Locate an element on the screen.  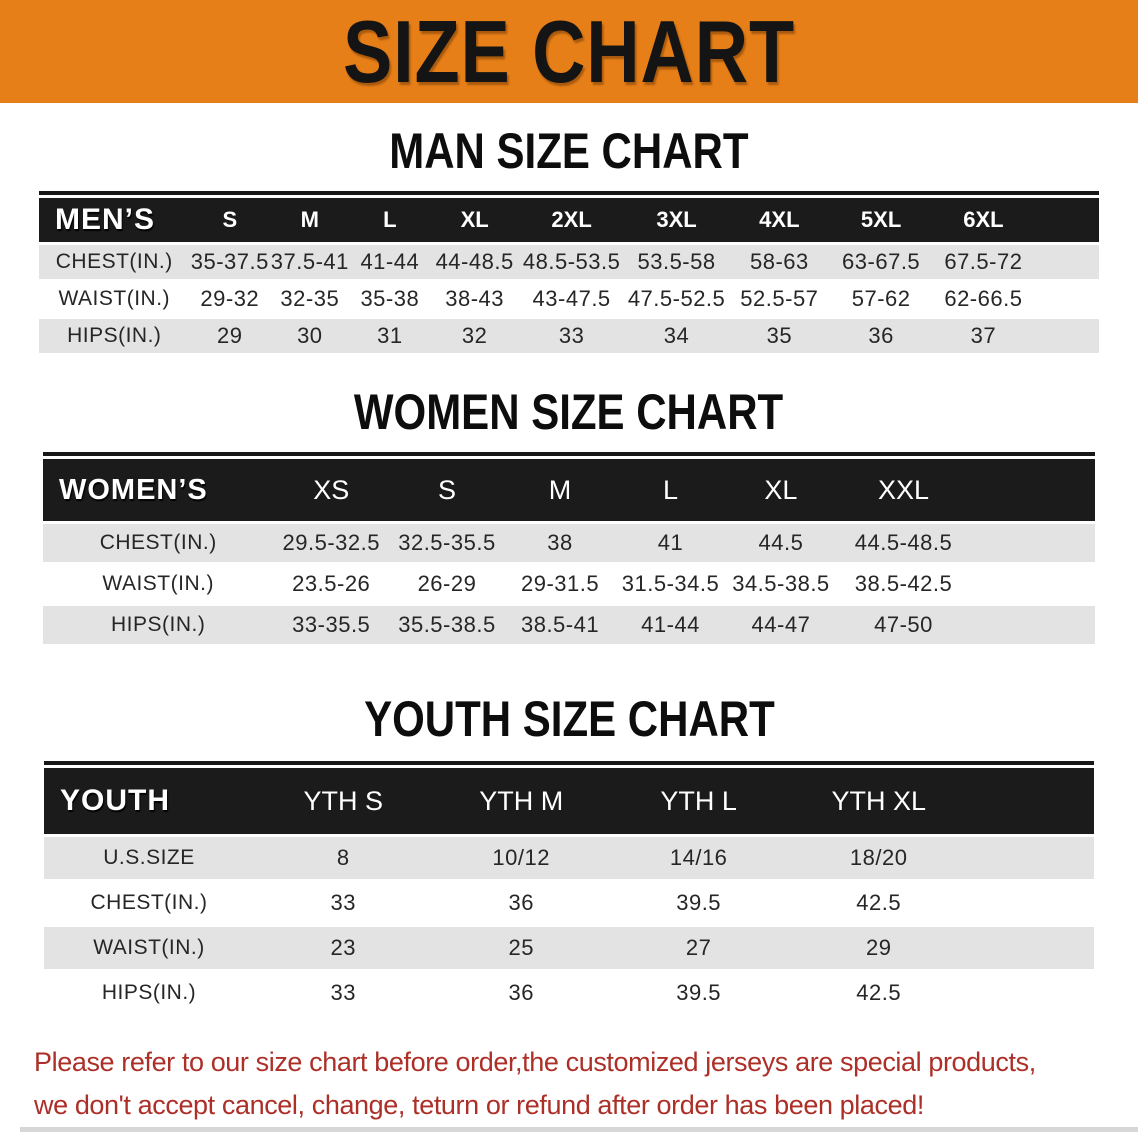
size-column-header: 2XL is located at coordinates (572, 220).